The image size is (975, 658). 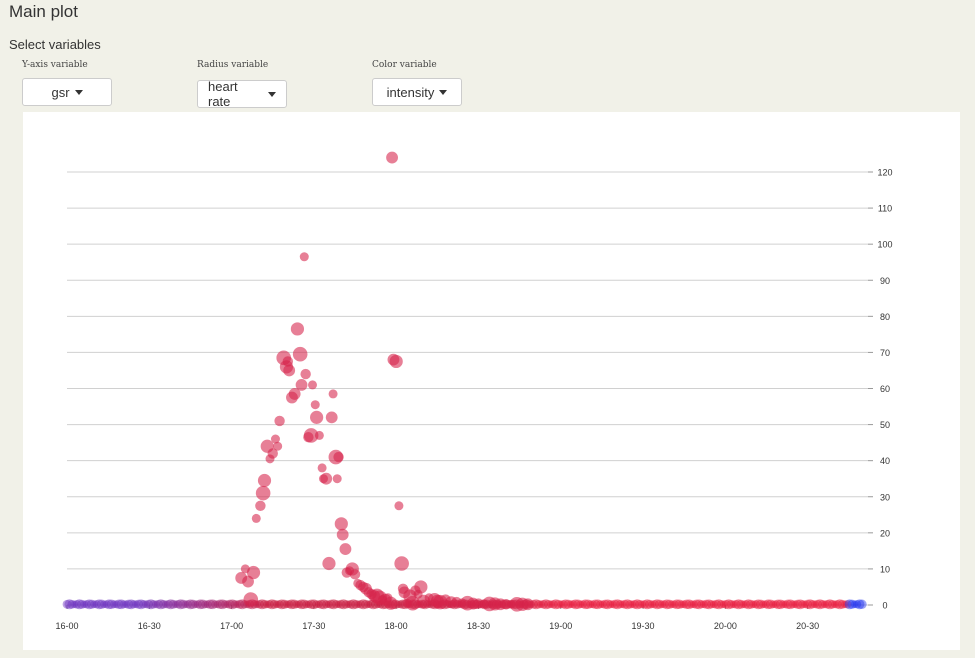 I want to click on color-variable-dropdown: intensity, so click(x=417, y=92).